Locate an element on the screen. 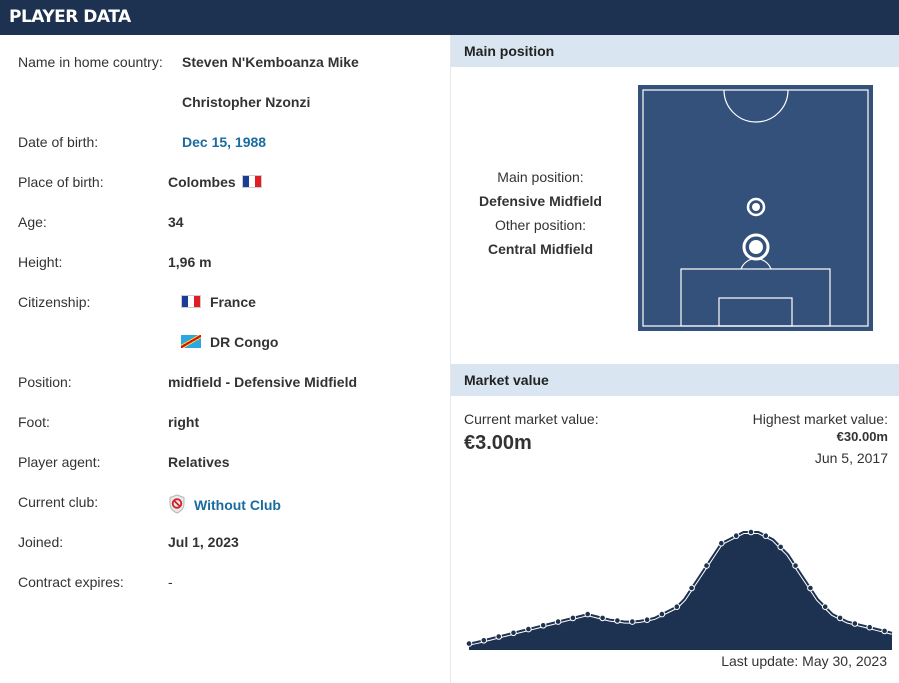  highest-value-label: Highest market value: is located at coordinates (820, 419).